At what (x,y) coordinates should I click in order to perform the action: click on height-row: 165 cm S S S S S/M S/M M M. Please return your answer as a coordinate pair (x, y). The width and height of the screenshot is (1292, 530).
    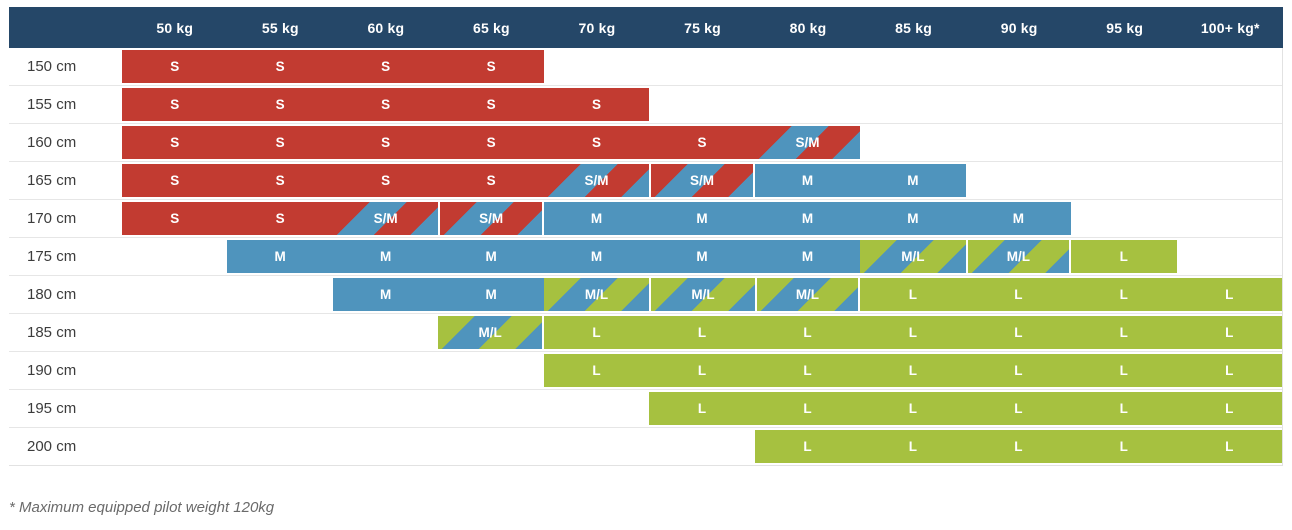
    Looking at the image, I should click on (645, 180).